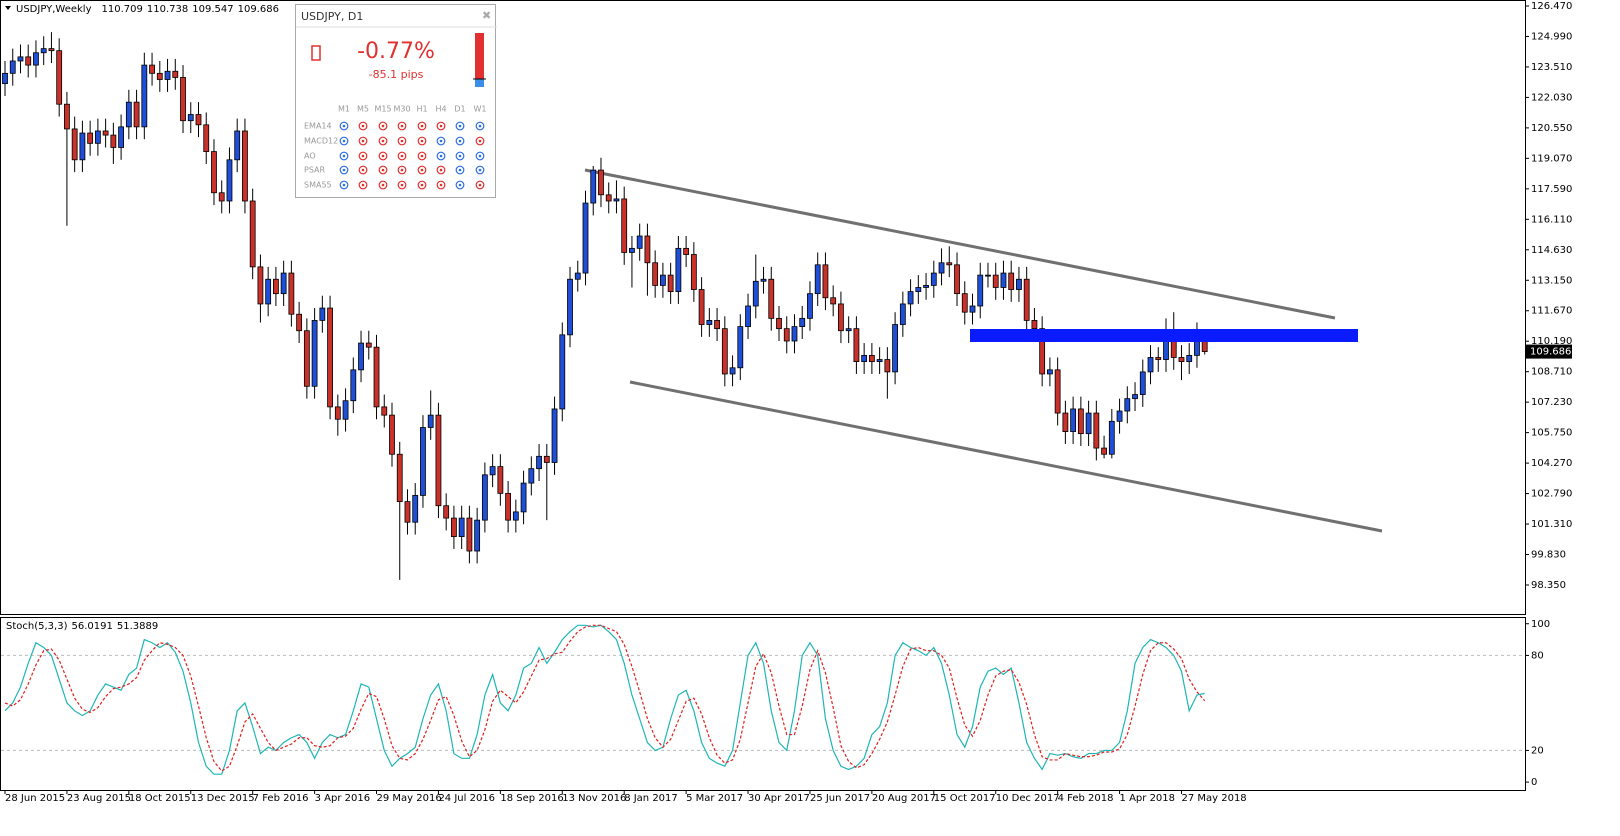 This screenshot has height=836, width=1620. What do you see at coordinates (1551, 463) in the screenshot?
I see `y-tick-label: 104.270` at bounding box center [1551, 463].